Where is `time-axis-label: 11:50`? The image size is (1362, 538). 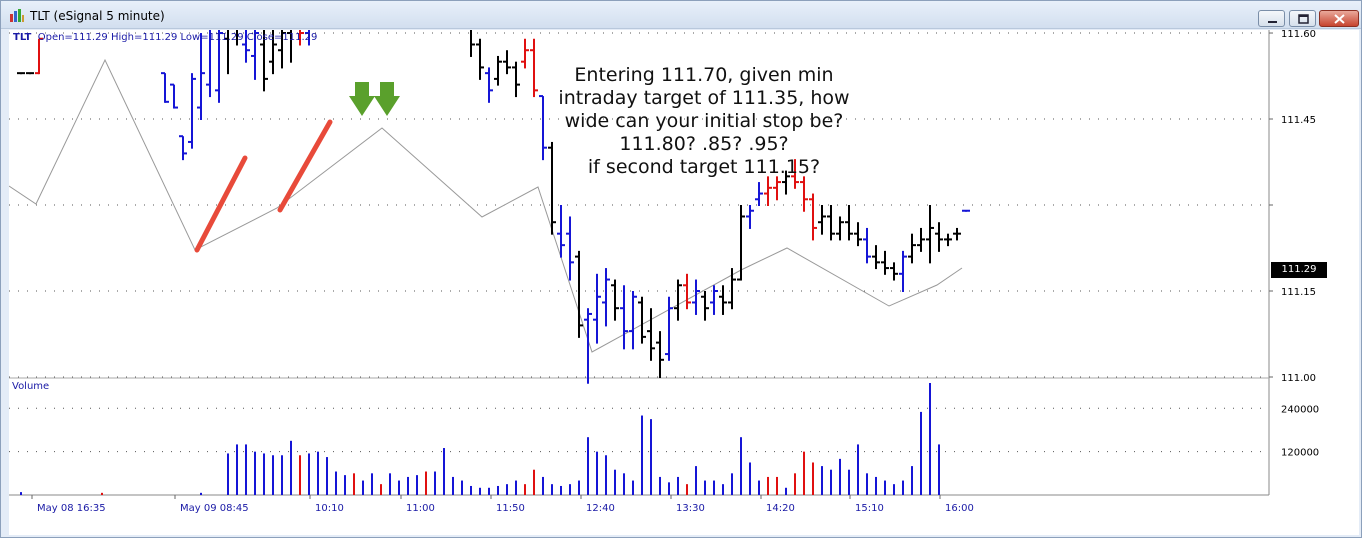 time-axis-label: 11:50 is located at coordinates (510, 508).